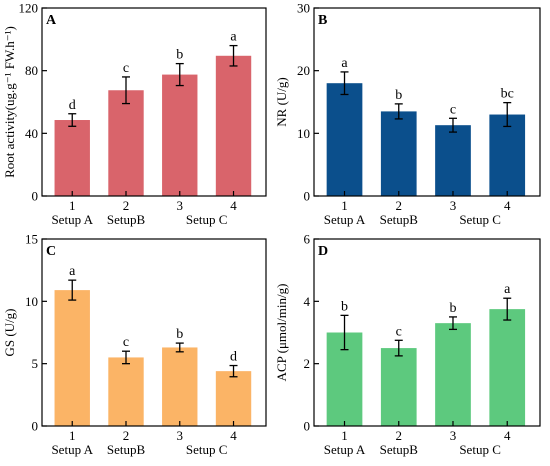 Image resolution: width=550 pixels, height=466 pixels. What do you see at coordinates (344, 306) in the screenshot?
I see `significance-label-d-1: b` at bounding box center [344, 306].